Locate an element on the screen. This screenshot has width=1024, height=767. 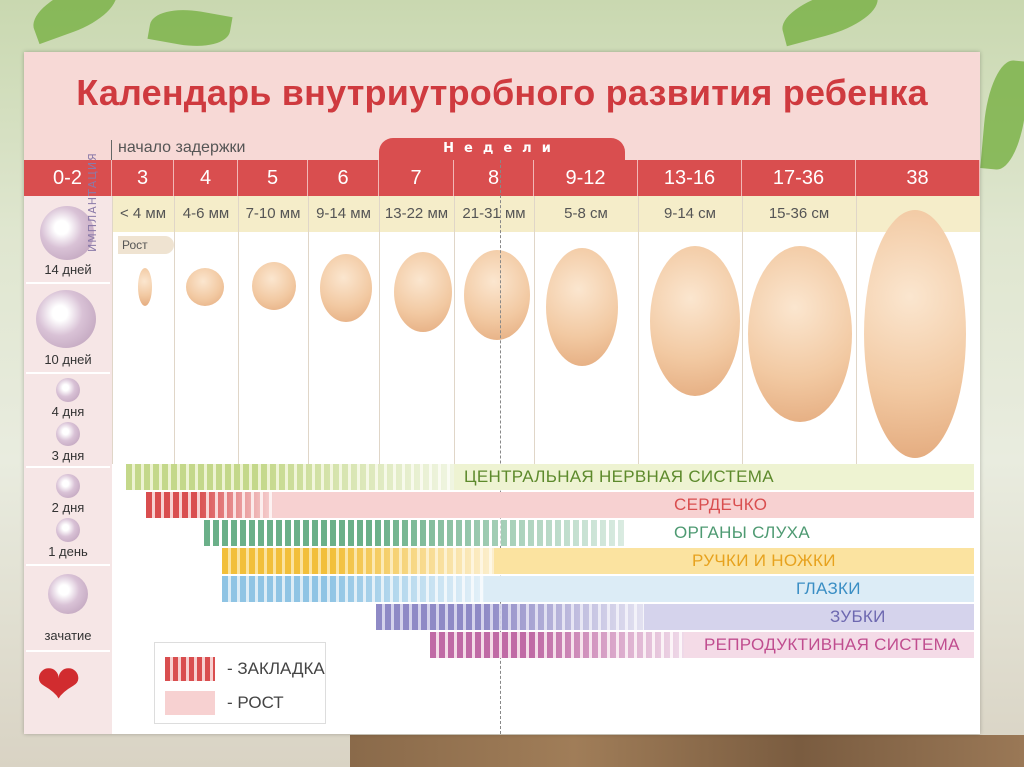
size-cell: 15-36 см is located at coordinates (799, 213).